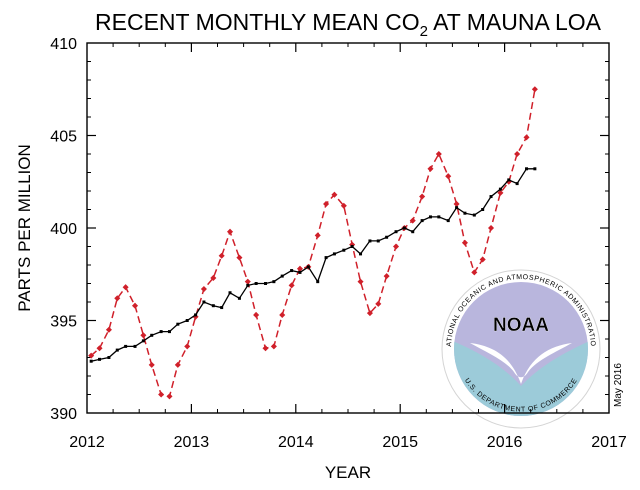  What do you see at coordinates (505, 442) in the screenshot?
I see `x-tick-label: 2016` at bounding box center [505, 442].